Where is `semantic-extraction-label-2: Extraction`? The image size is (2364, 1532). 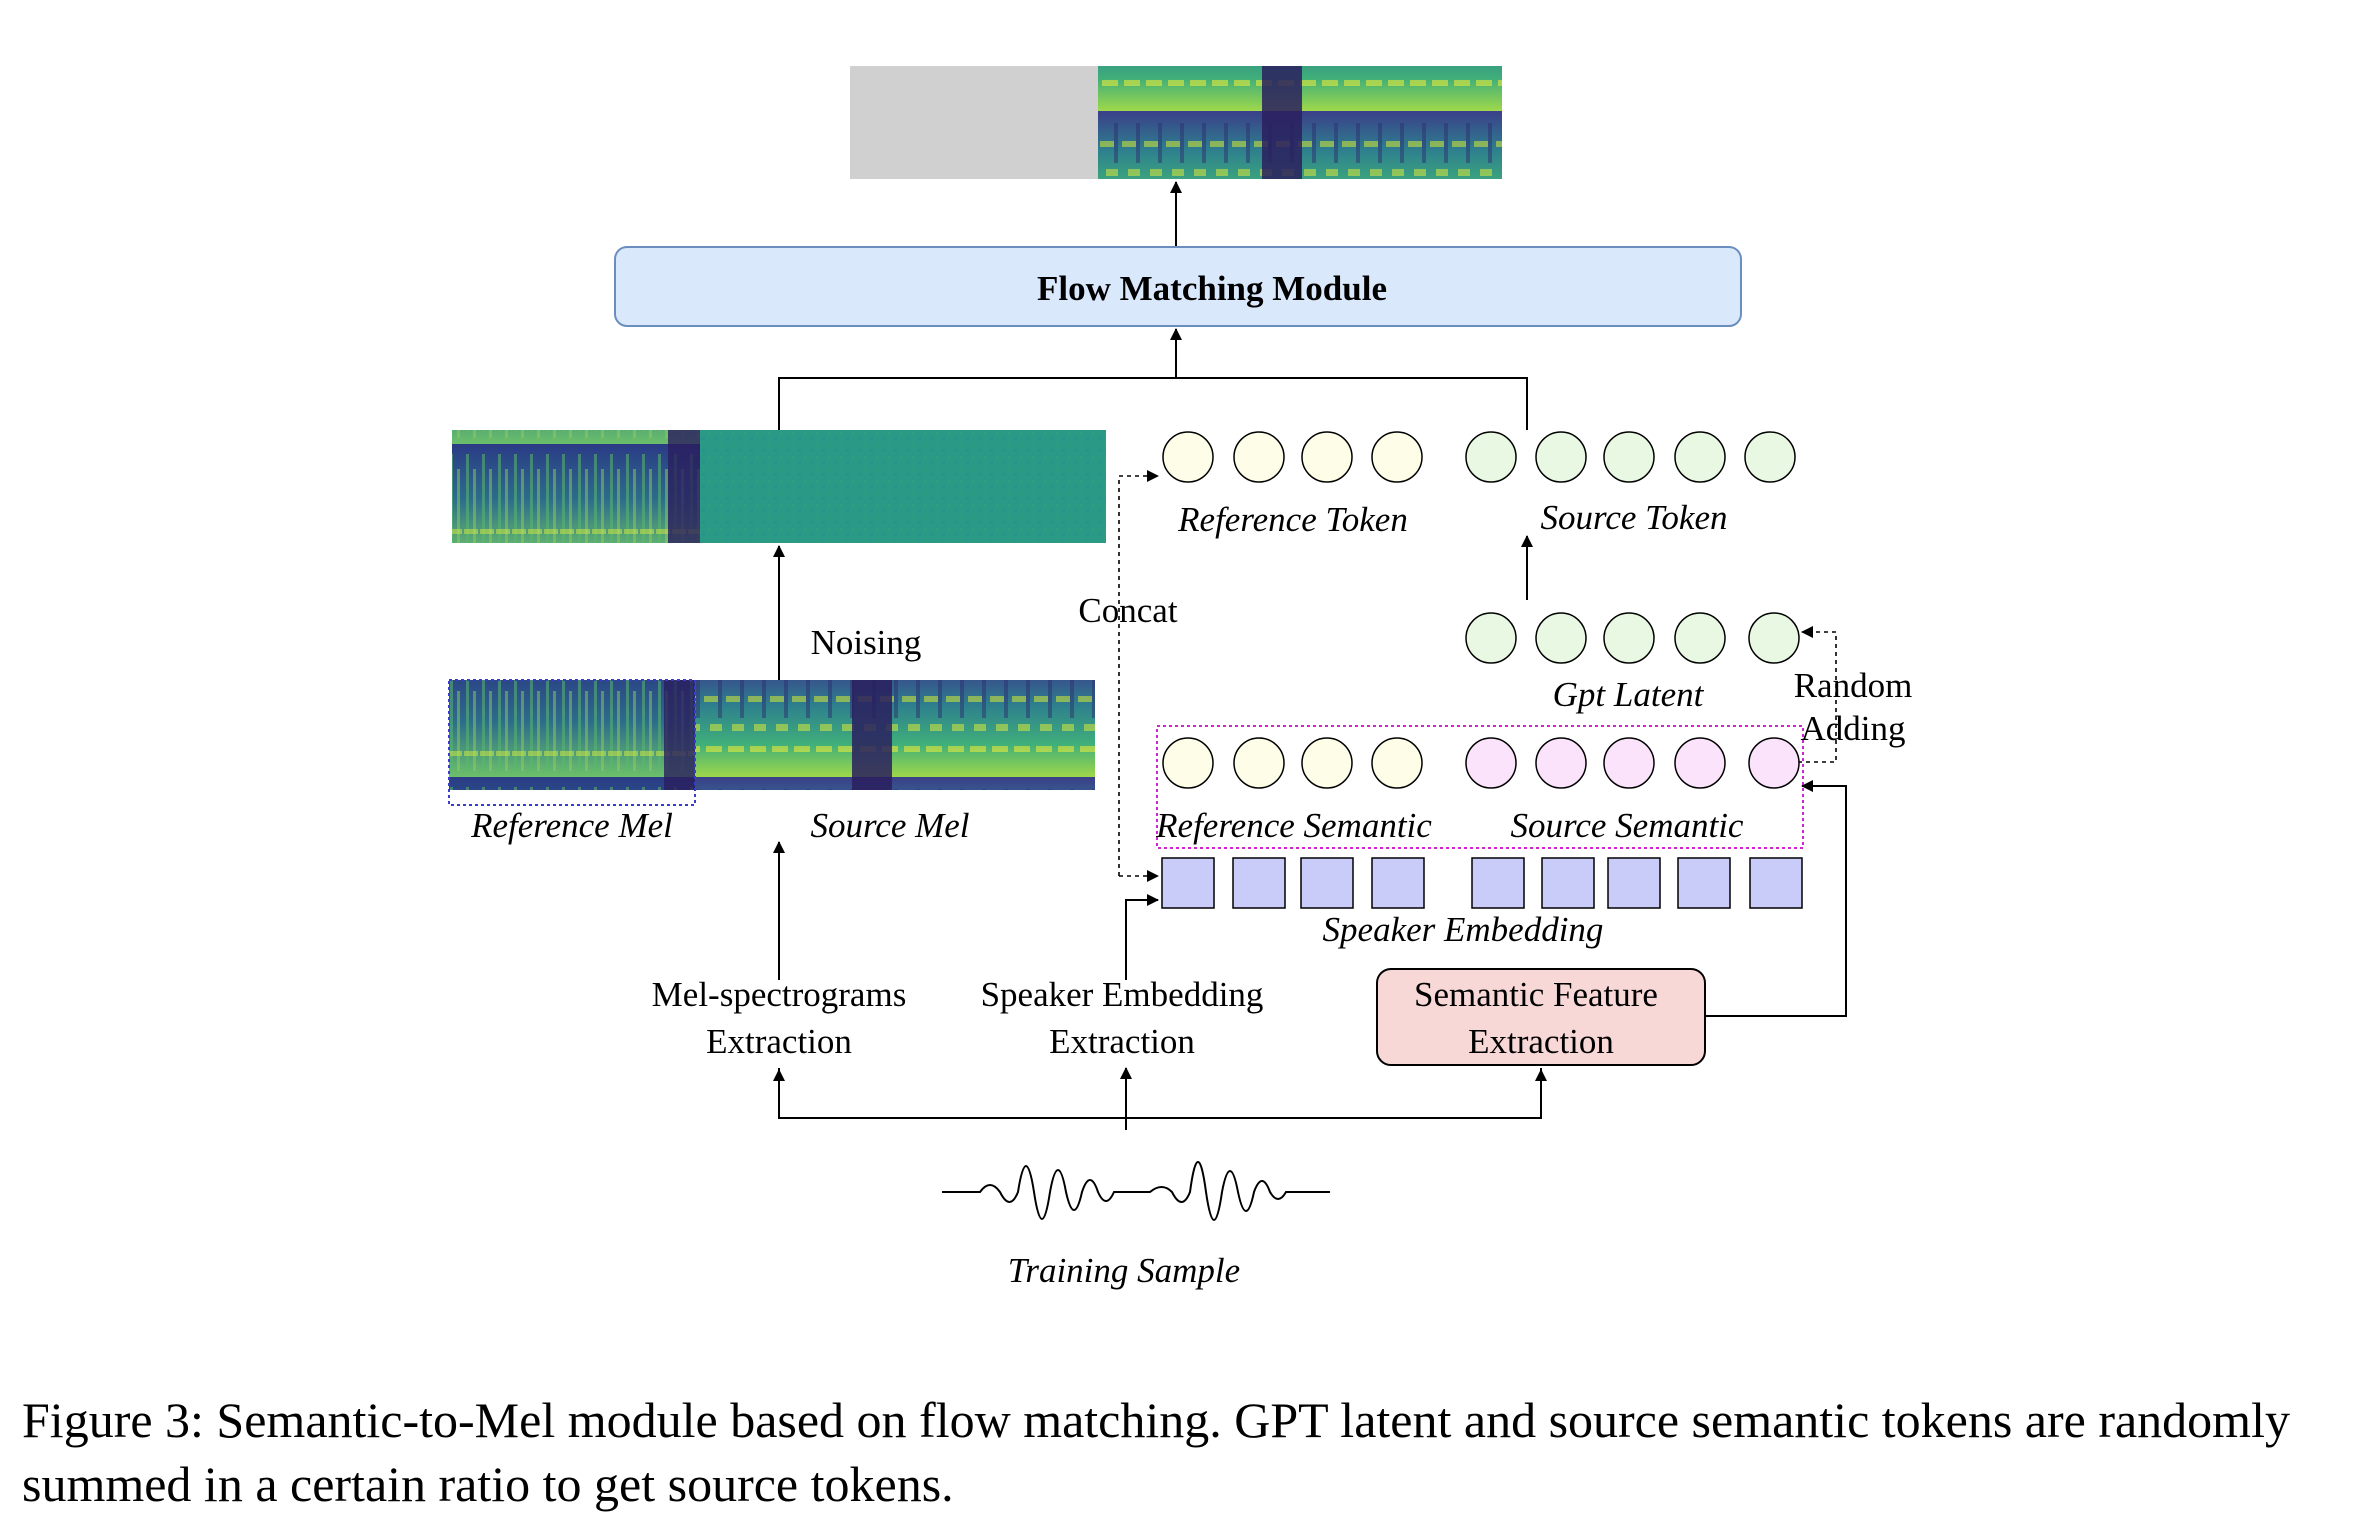
semantic-extraction-label-2: Extraction is located at coordinates (1541, 1041).